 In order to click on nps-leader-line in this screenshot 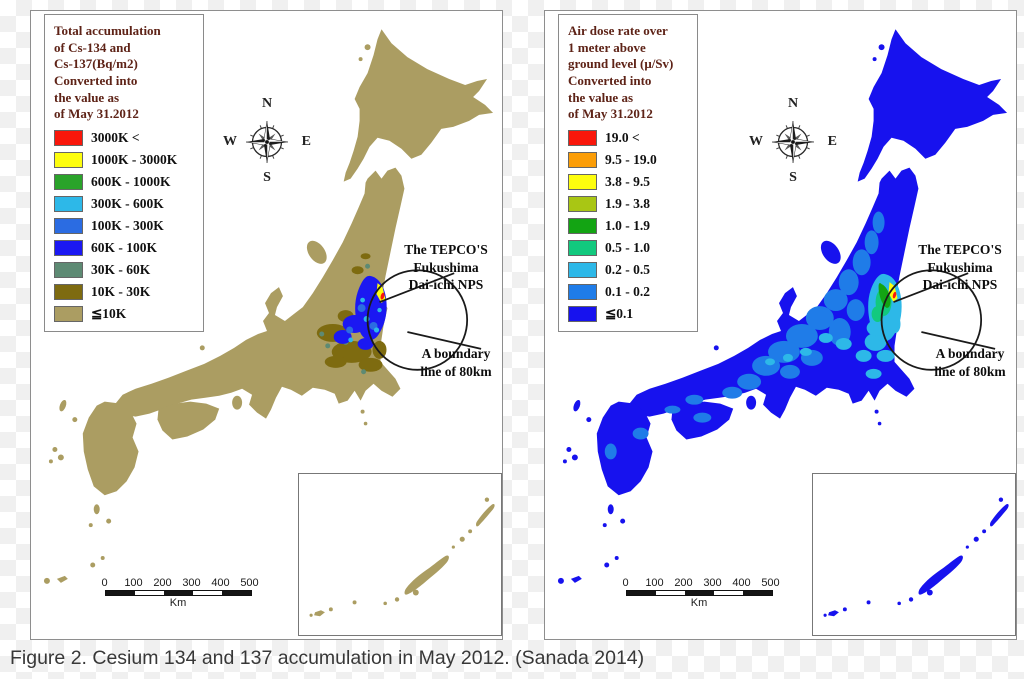, I will do `click(931, 287)`.